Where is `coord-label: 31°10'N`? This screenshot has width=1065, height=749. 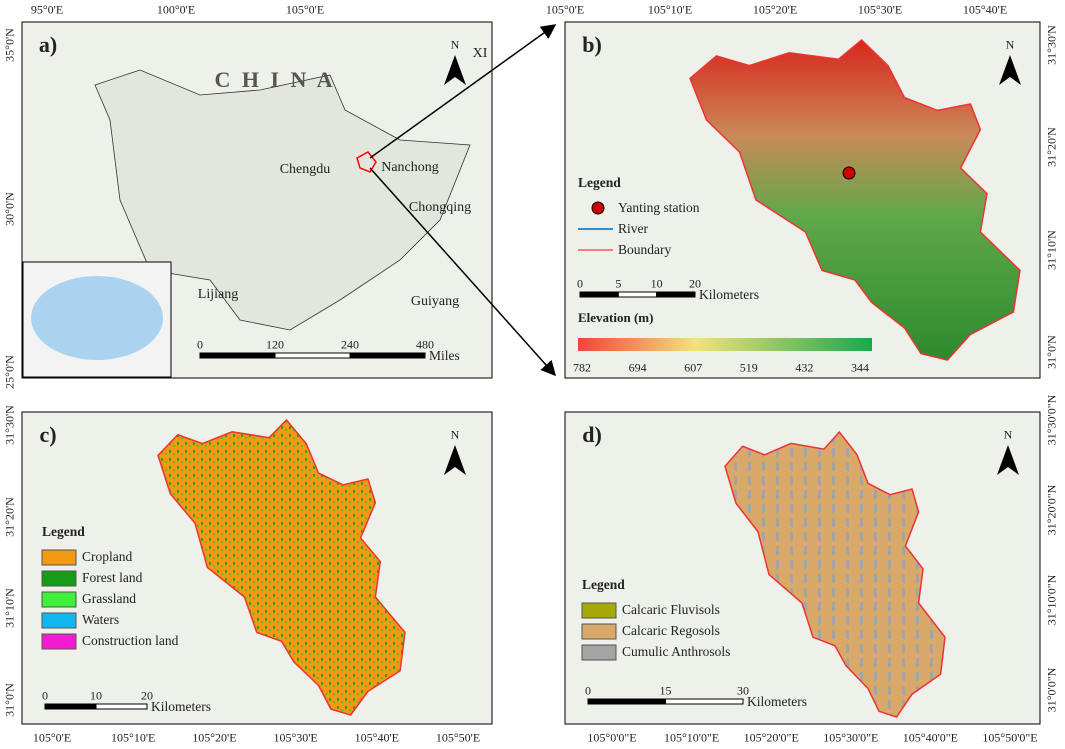
coord-label: 31°10'N is located at coordinates (1051, 249).